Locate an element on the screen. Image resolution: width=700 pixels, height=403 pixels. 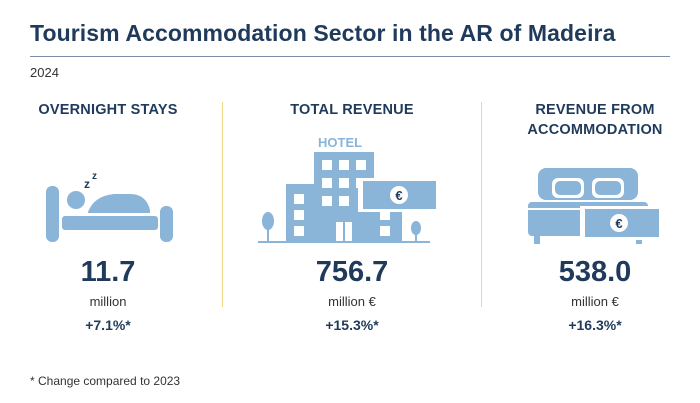
indicator-value: 756.7 is located at coordinates (352, 272).